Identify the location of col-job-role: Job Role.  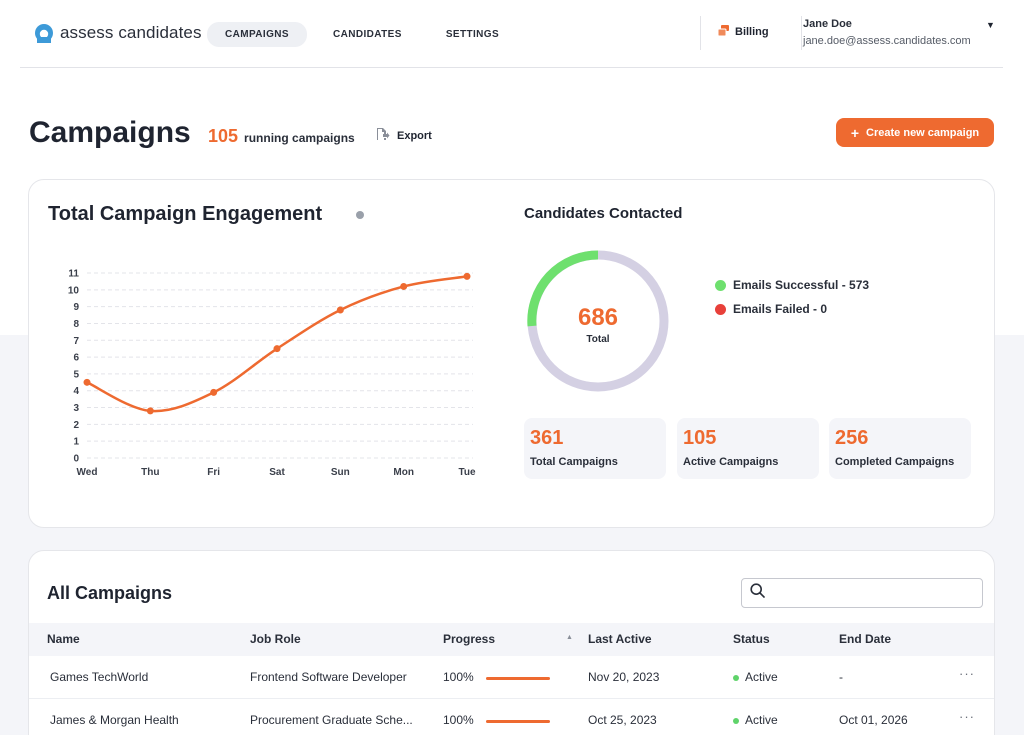
(275, 639).